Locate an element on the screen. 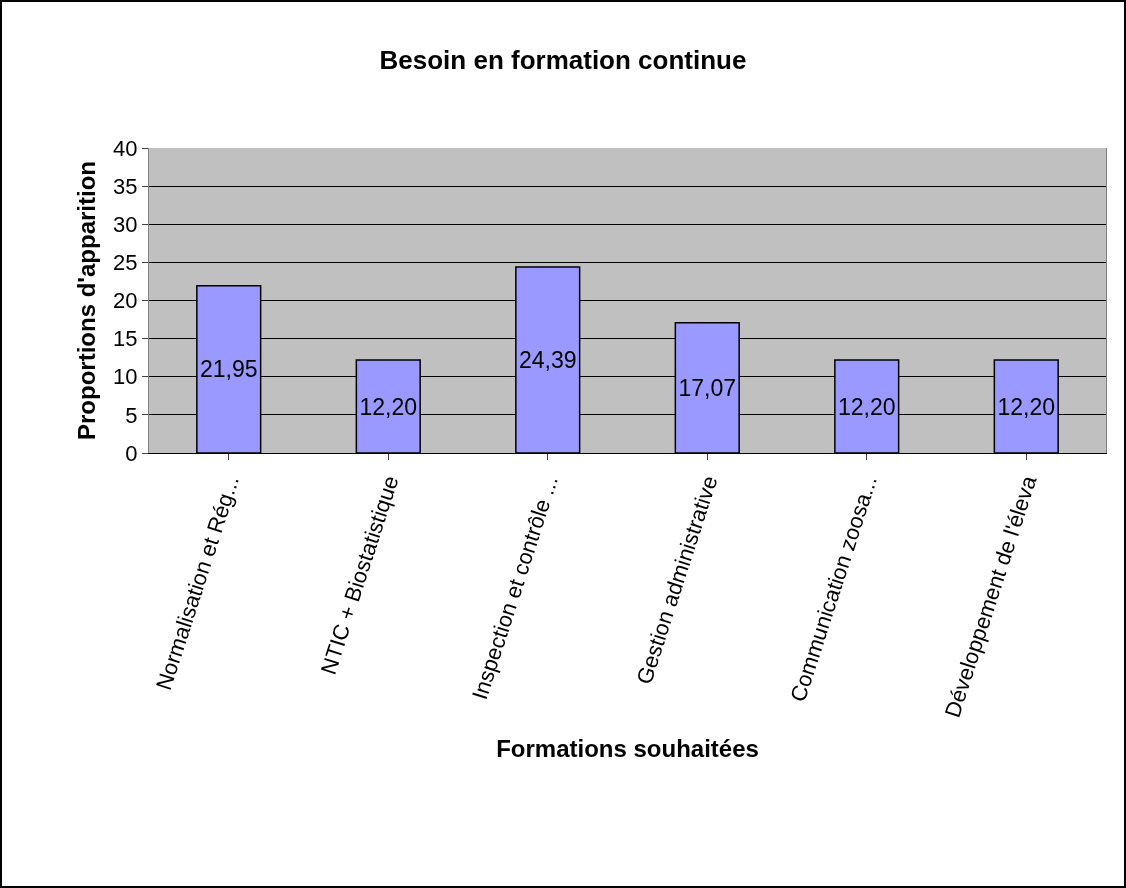 The image size is (1126, 888). y-tick-label: 5 is located at coordinates (131, 415).